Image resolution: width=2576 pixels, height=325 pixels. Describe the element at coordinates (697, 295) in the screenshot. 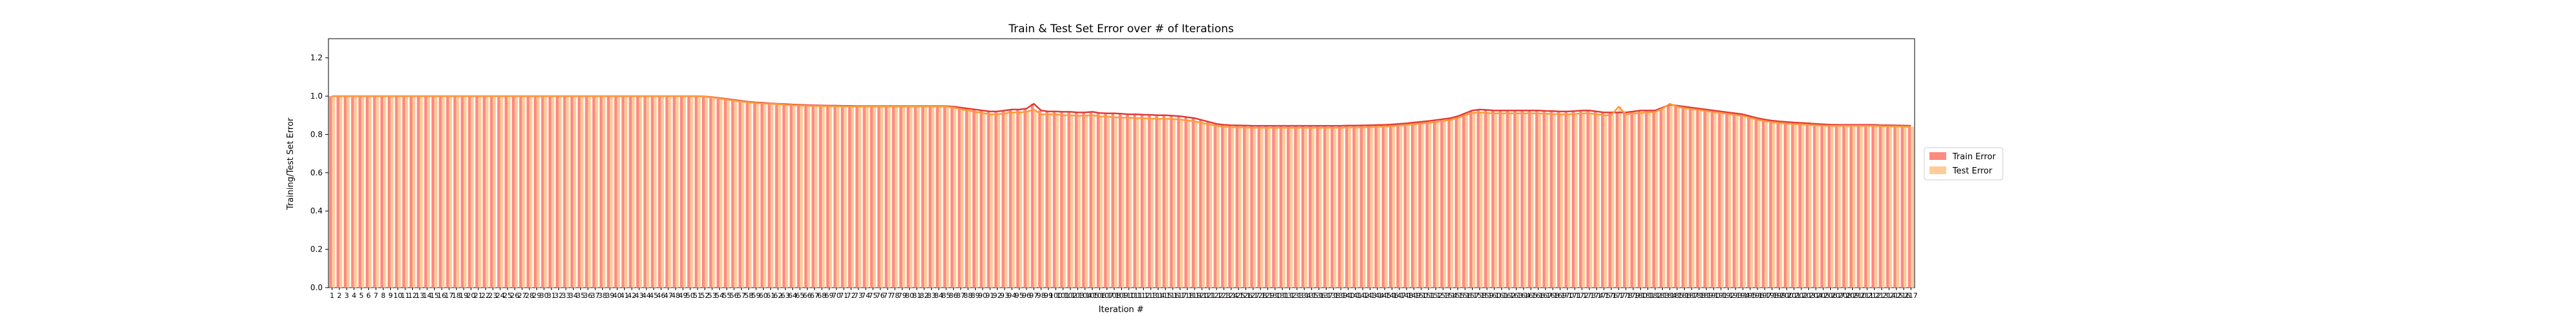

I see `x-tick-label: 51` at that location.